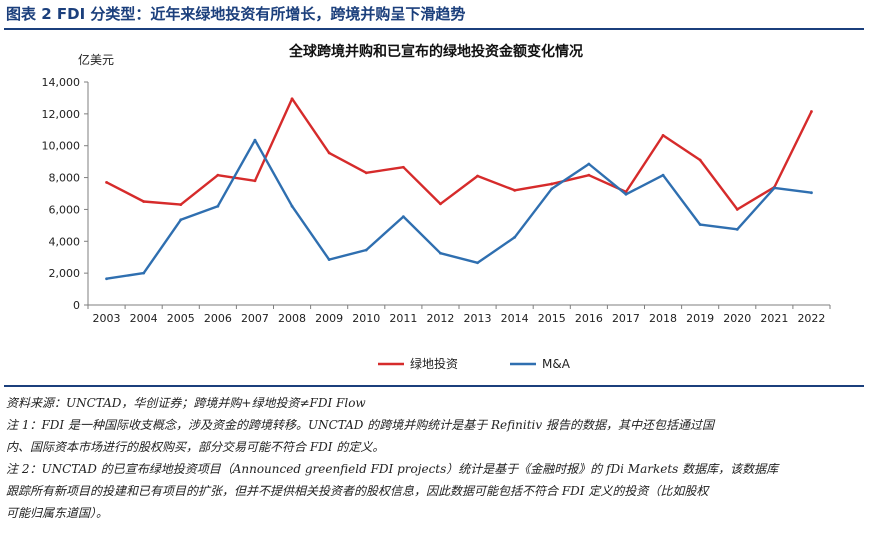  Describe the element at coordinates (774, 318) in the screenshot. I see `x-tick-label: 2021` at that location.